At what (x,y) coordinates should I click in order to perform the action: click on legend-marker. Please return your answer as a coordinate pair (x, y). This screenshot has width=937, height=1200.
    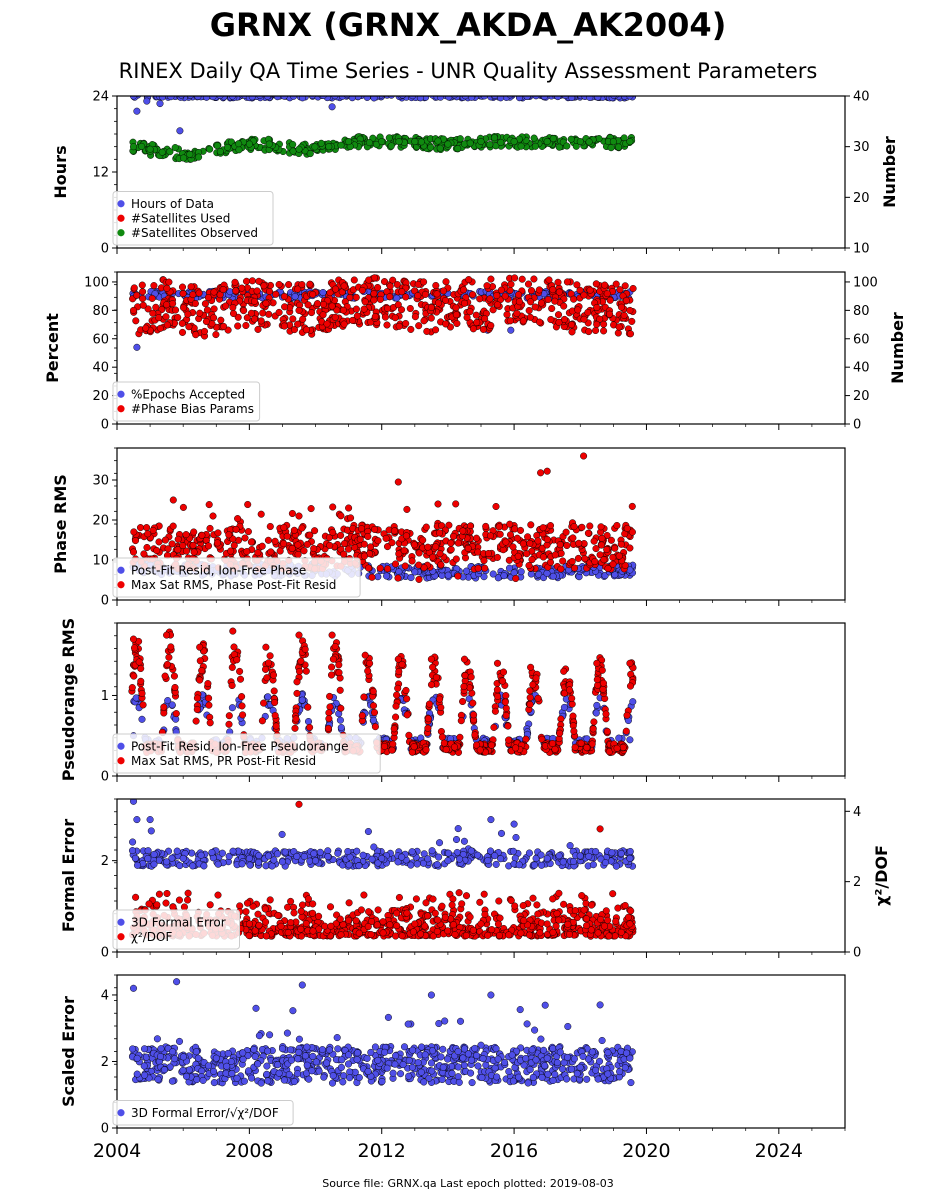
    Looking at the image, I should click on (121, 204).